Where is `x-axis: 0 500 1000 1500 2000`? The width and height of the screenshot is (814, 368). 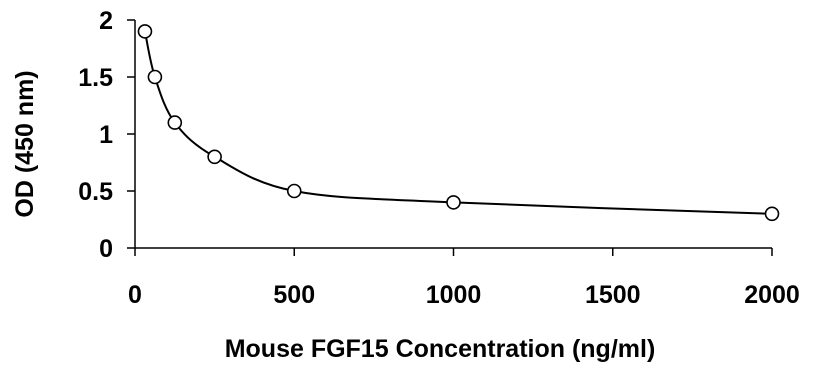
x-axis: 0 500 1000 1500 2000 is located at coordinates (464, 278).